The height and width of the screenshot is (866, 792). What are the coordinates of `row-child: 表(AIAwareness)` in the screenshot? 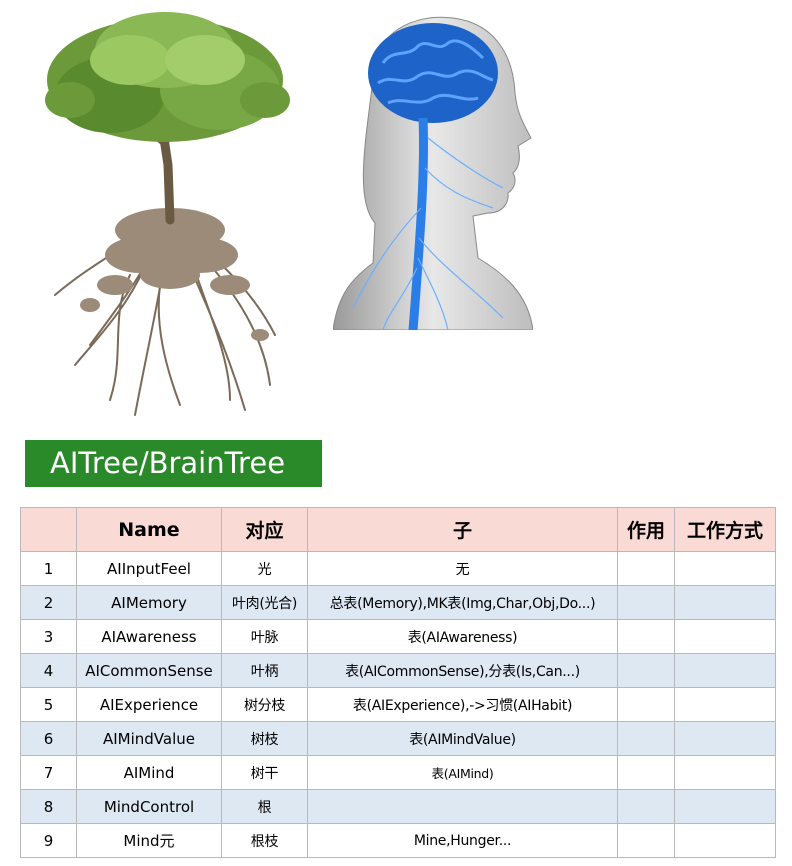 It's located at (462, 636).